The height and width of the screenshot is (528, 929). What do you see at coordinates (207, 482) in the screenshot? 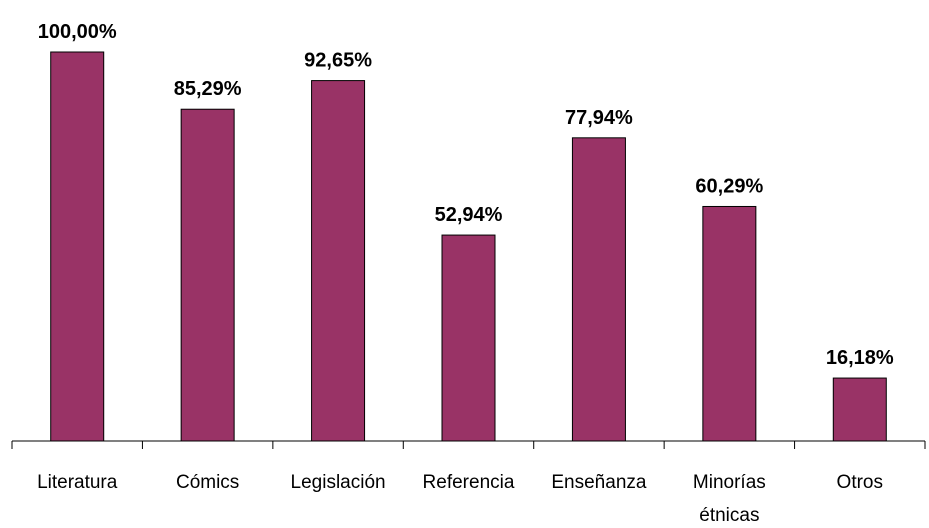
I see `x-tick-label: Cómics` at bounding box center [207, 482].